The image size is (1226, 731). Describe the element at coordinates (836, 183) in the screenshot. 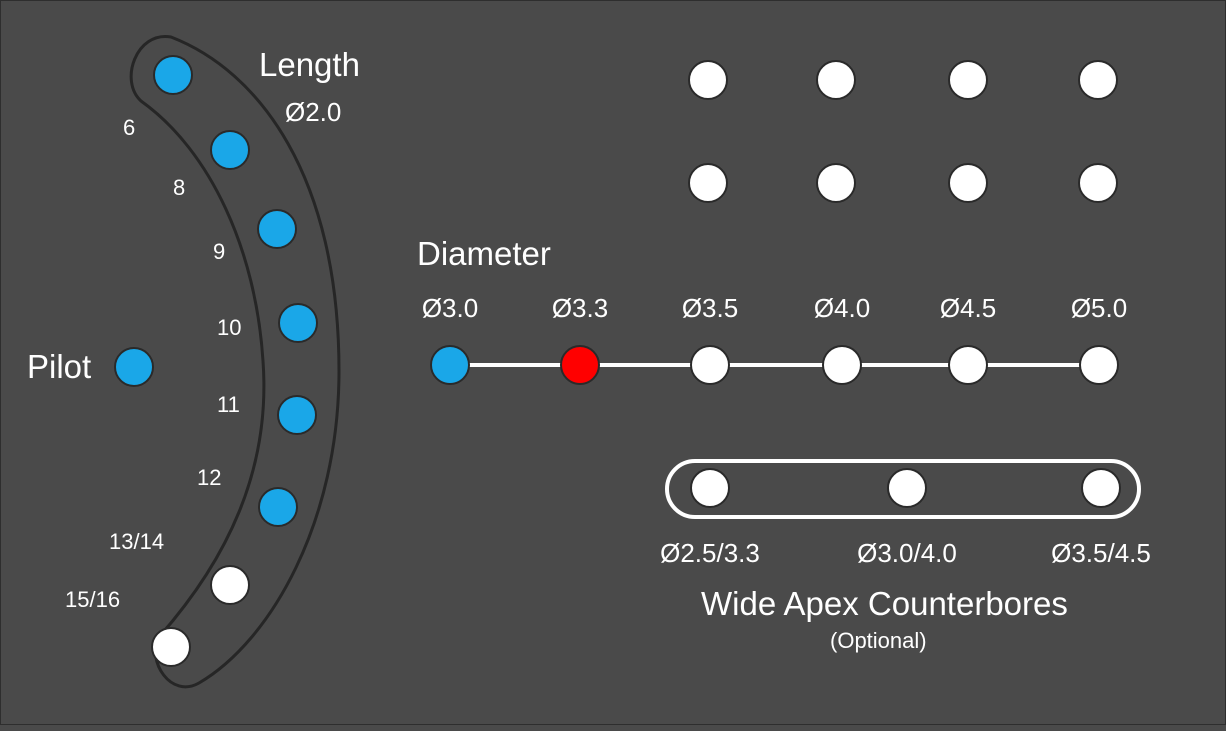

I see `spare-slot-r2-c2` at that location.